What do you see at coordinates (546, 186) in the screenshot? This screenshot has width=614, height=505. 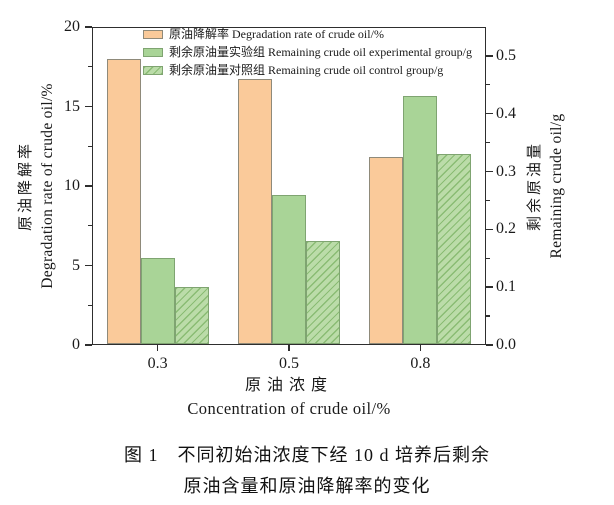 I see `right-axis-title: 剩余原油量 Remaining crude oil/g` at bounding box center [546, 186].